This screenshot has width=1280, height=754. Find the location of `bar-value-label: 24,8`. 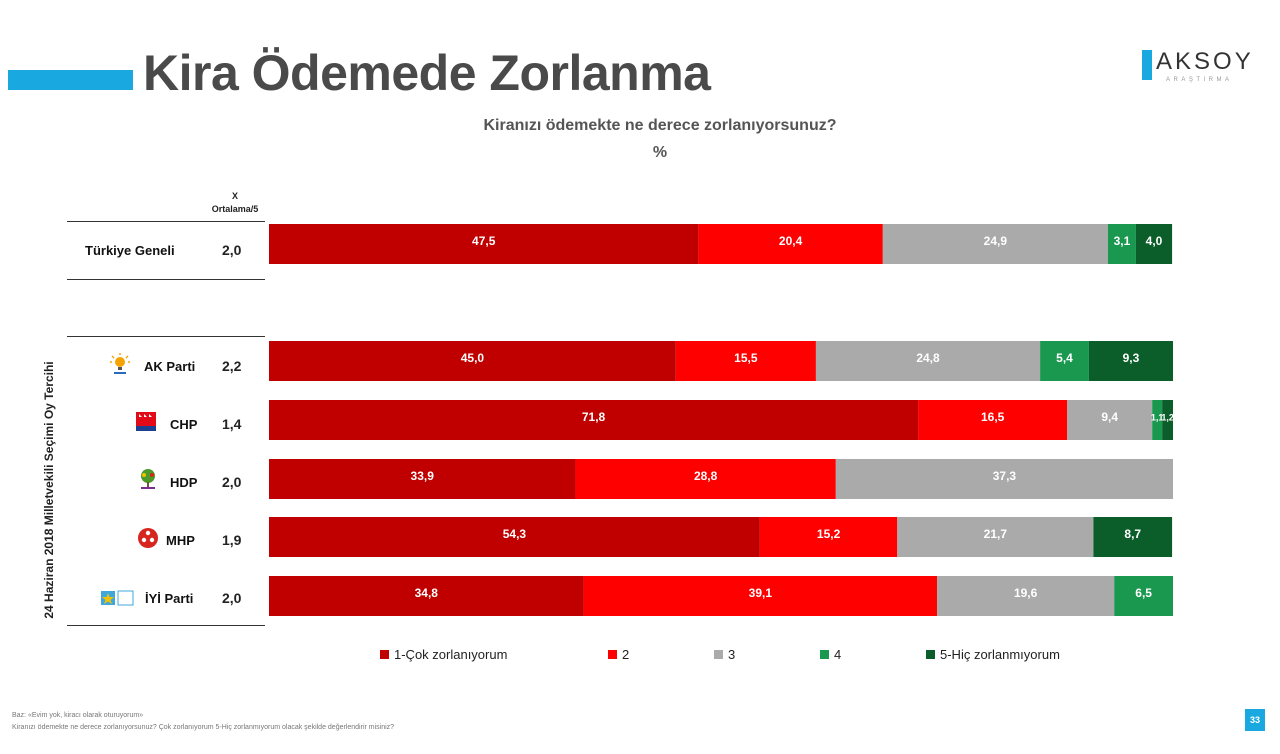

bar-value-label: 24,8 is located at coordinates (928, 358).